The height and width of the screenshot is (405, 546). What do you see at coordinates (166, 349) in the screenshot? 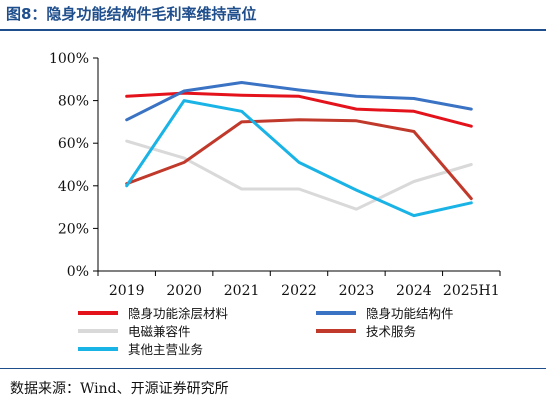
I see `legend-label: 其他主营业务` at bounding box center [166, 349].